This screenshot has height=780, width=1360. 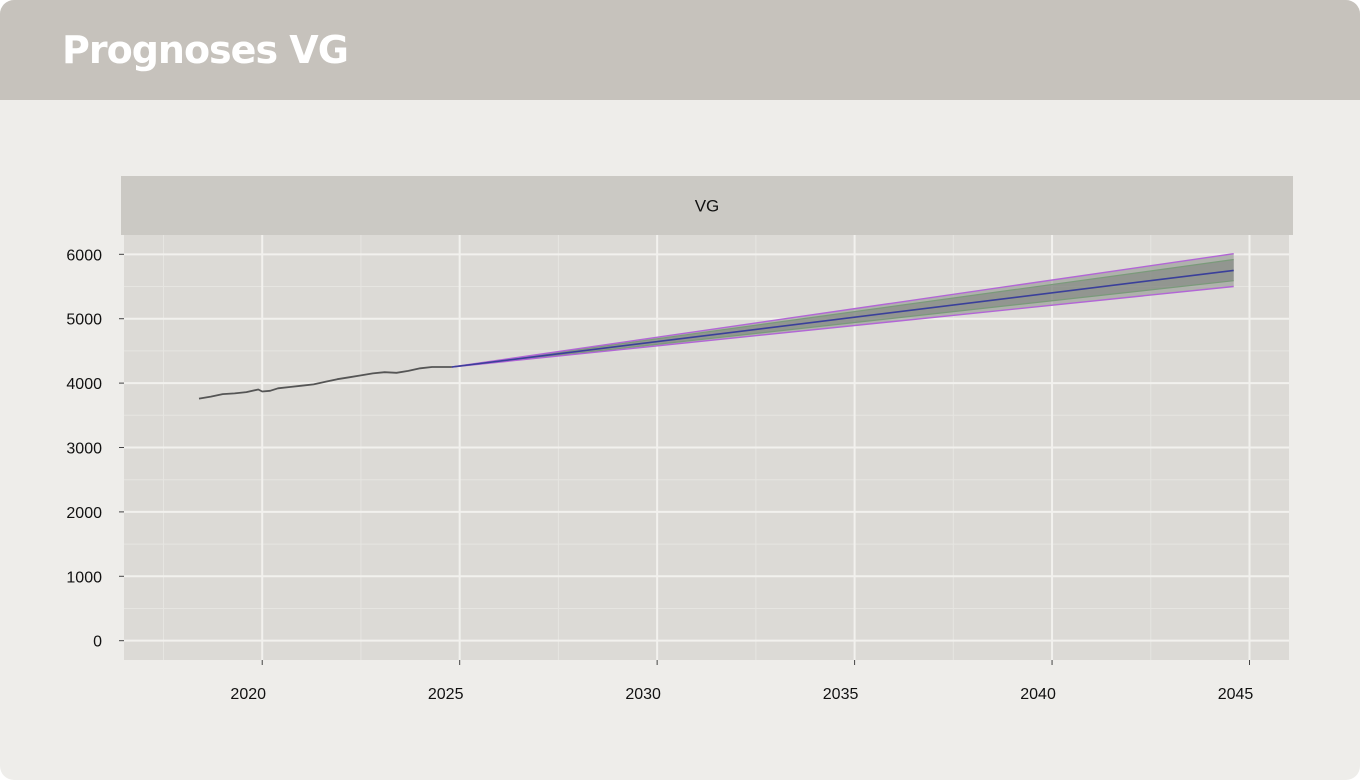 I want to click on y-tick-label: 3000, so click(x=84, y=449).